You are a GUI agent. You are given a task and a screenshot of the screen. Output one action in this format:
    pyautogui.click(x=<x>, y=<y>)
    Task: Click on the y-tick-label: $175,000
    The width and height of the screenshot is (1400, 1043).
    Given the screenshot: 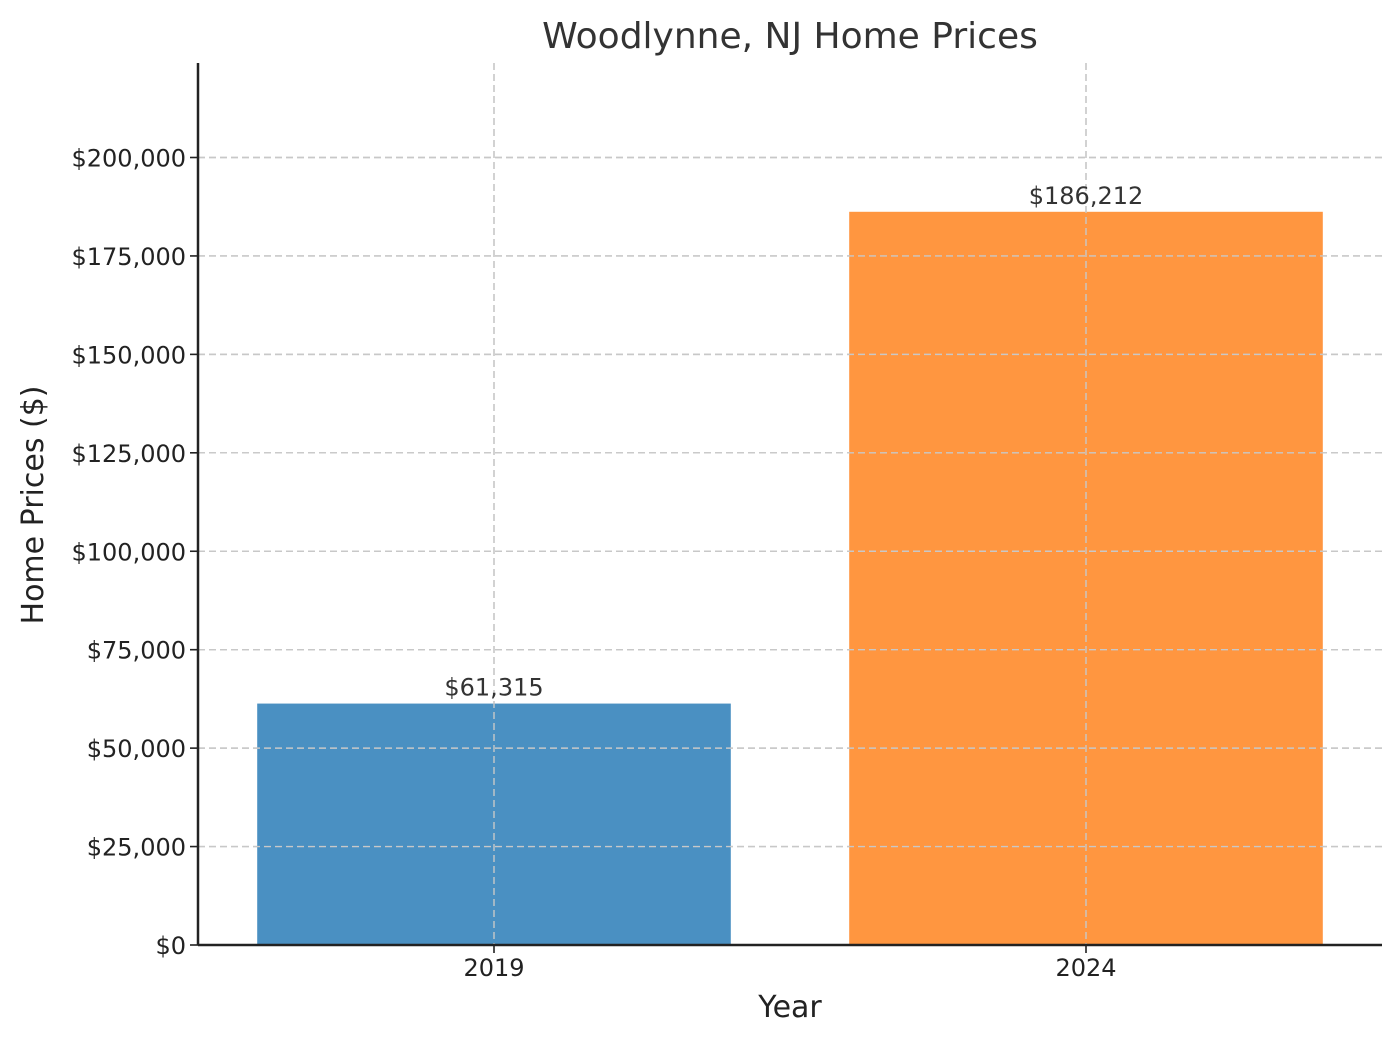 What is the action you would take?
    pyautogui.click(x=128, y=257)
    